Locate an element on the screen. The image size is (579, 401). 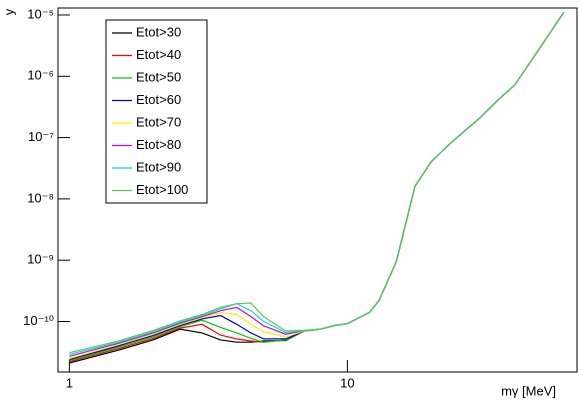
x-tick-label: 10 is located at coordinates (347, 382).